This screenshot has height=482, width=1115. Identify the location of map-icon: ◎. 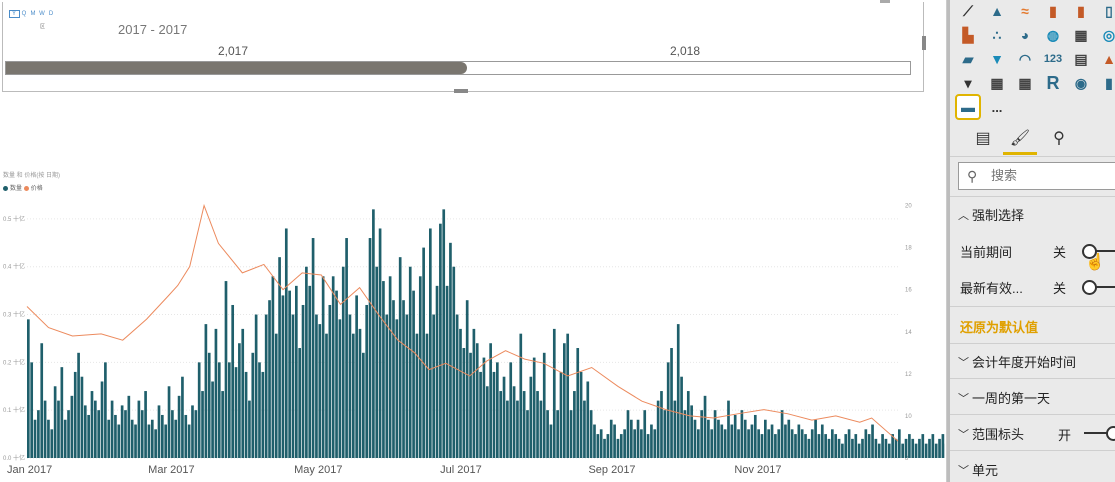
(1108, 34).